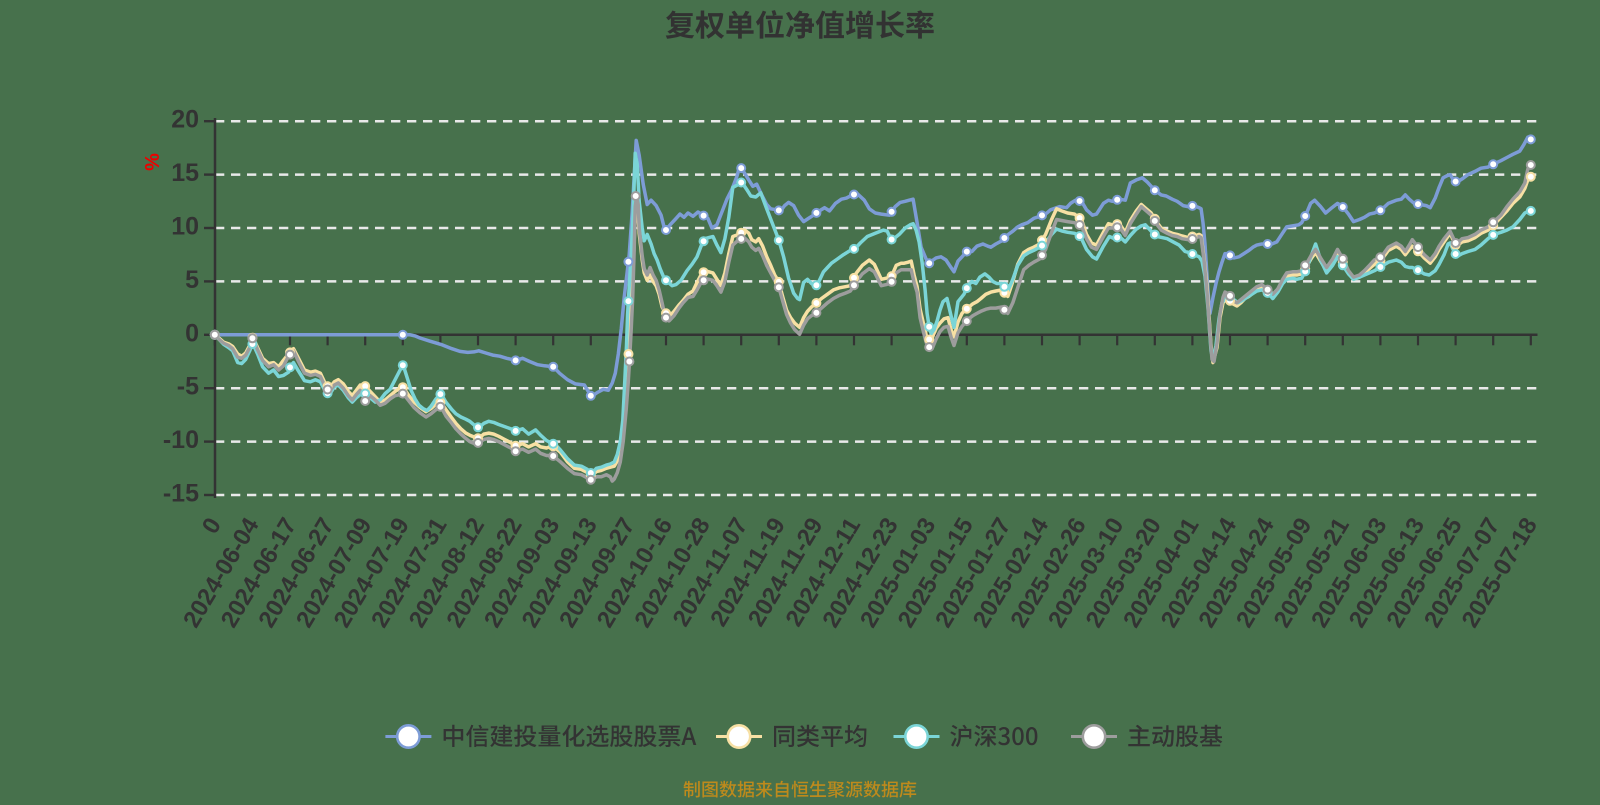 This screenshot has height=805, width=1600. Describe the element at coordinates (181, 494) in the screenshot. I see `svg-text: -15` at that location.